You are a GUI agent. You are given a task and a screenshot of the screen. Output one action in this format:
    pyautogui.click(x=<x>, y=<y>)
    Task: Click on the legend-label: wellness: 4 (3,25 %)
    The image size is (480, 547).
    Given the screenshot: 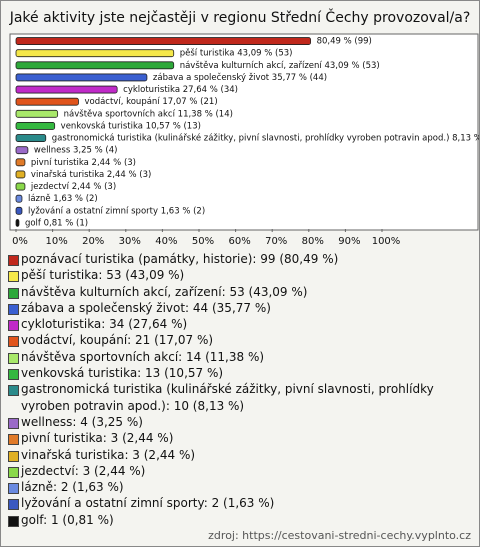 What is the action you would take?
    pyautogui.click(x=82, y=421)
    